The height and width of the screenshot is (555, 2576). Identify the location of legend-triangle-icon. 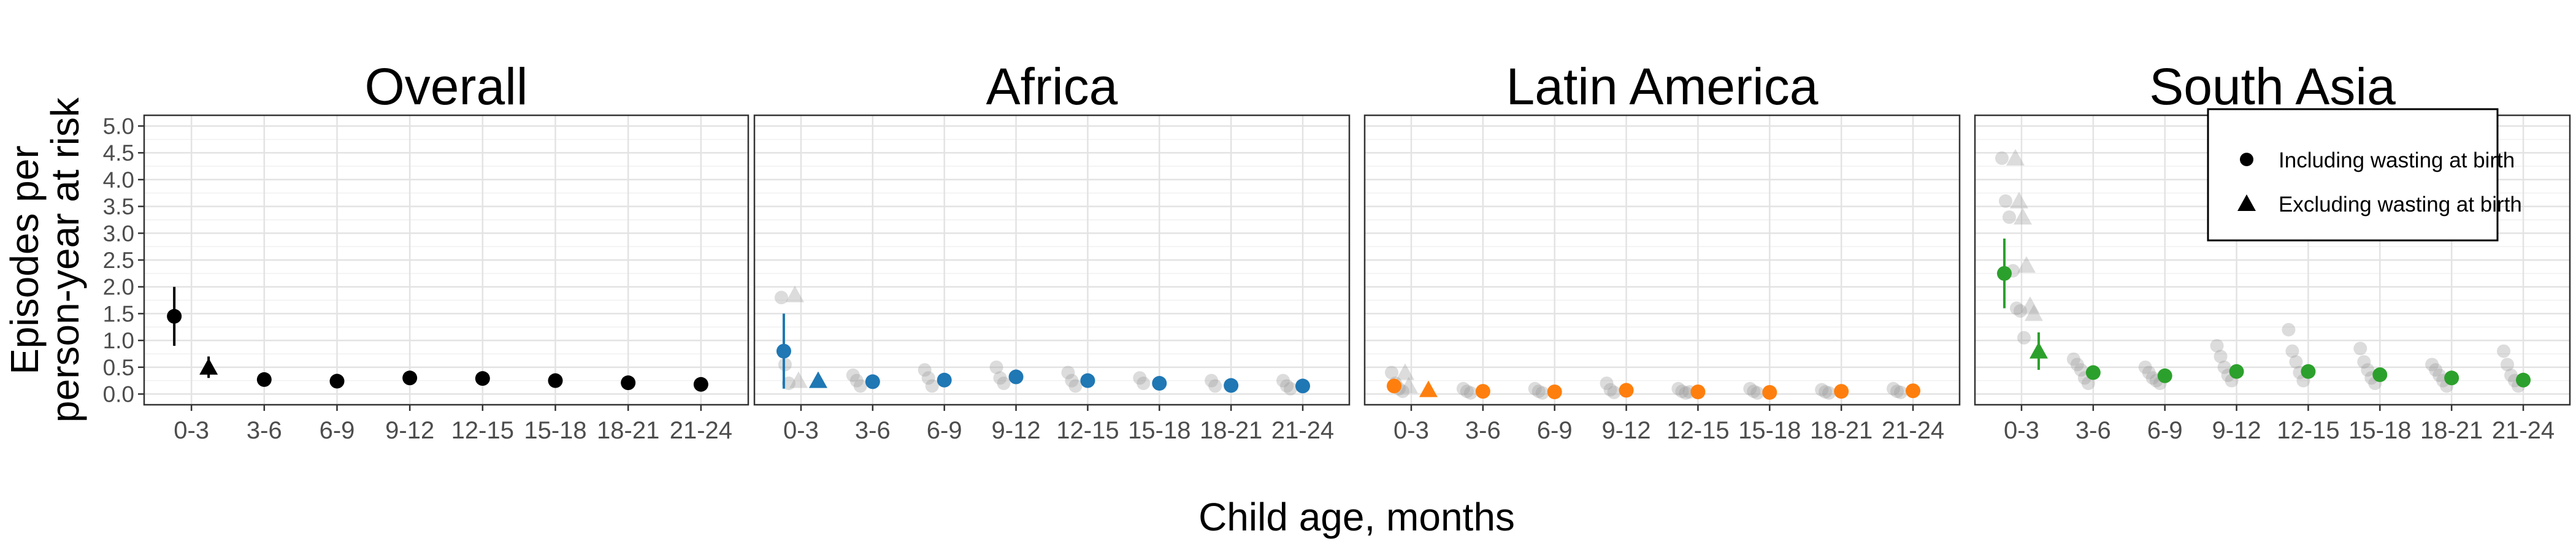
(2246, 202).